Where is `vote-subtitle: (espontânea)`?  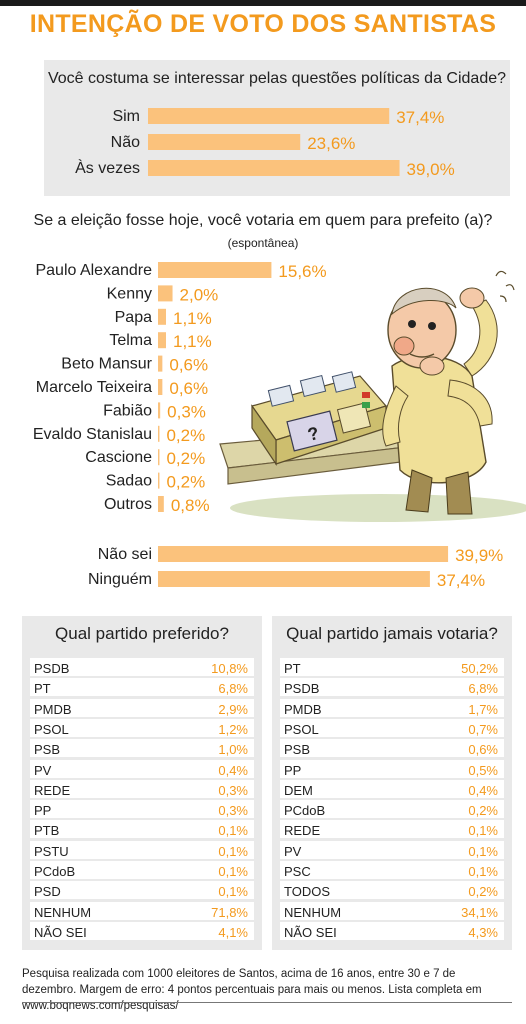
vote-subtitle: (espontânea) is located at coordinates (263, 243).